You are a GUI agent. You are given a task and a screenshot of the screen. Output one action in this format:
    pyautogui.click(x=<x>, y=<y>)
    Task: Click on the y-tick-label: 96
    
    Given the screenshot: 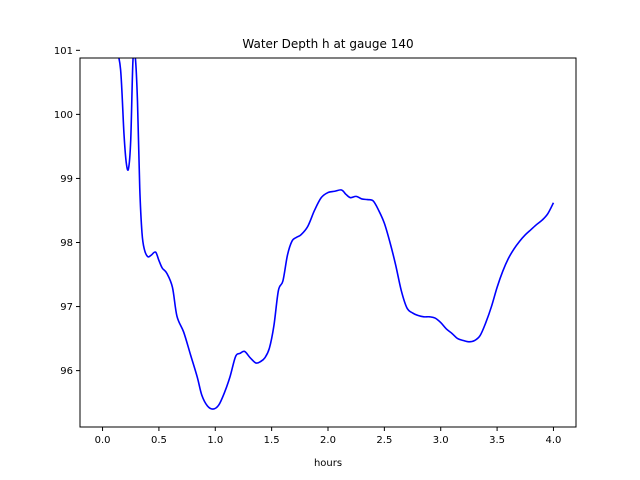 What is the action you would take?
    pyautogui.click(x=66, y=371)
    